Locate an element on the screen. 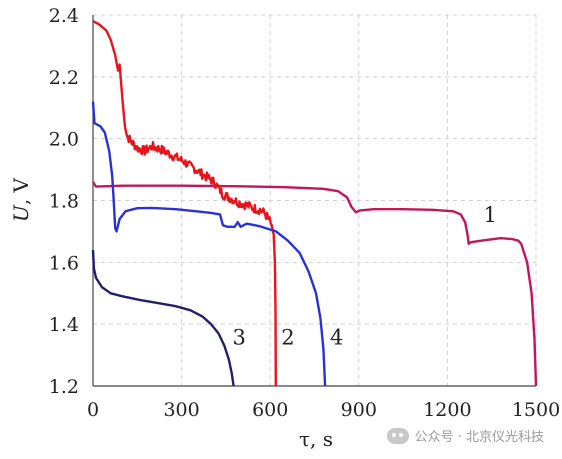 Image resolution: width=562 pixels, height=459 pixels. x-tick-label: 300 is located at coordinates (181, 410).